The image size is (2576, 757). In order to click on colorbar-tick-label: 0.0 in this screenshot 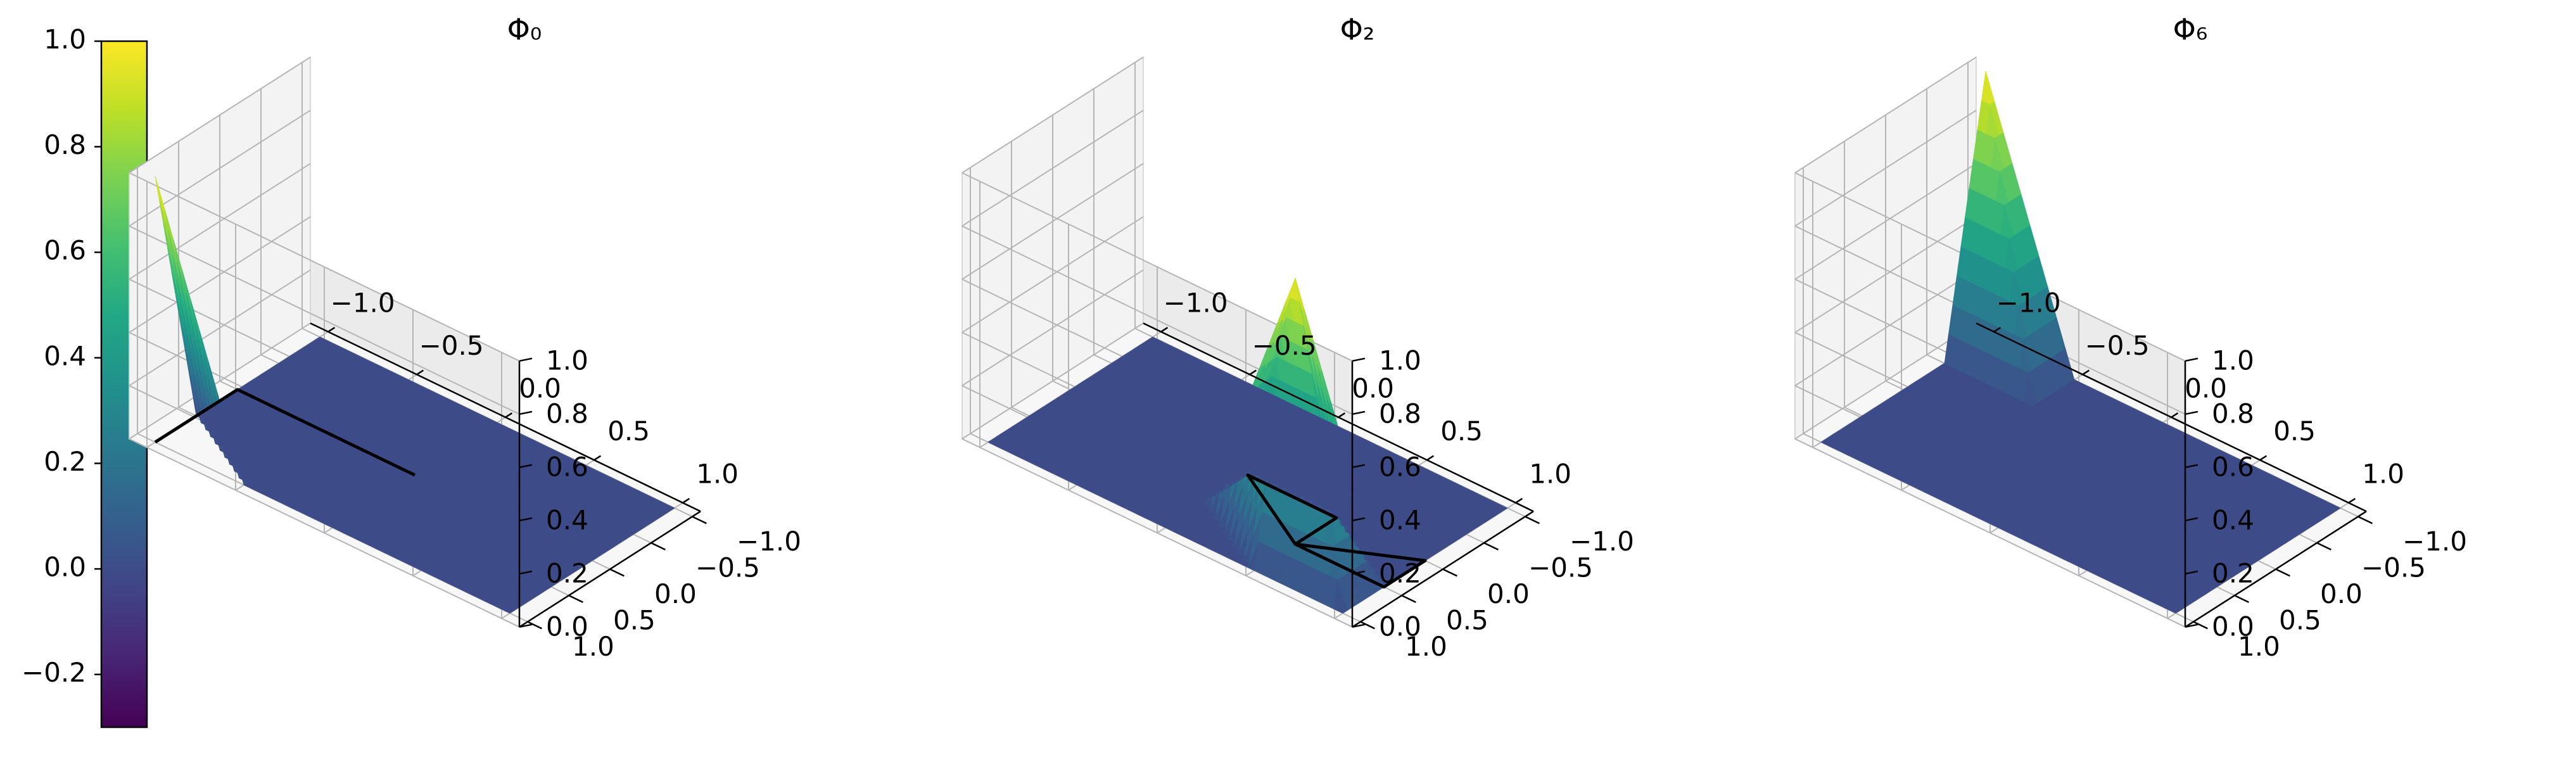, I will do `click(65, 567)`.